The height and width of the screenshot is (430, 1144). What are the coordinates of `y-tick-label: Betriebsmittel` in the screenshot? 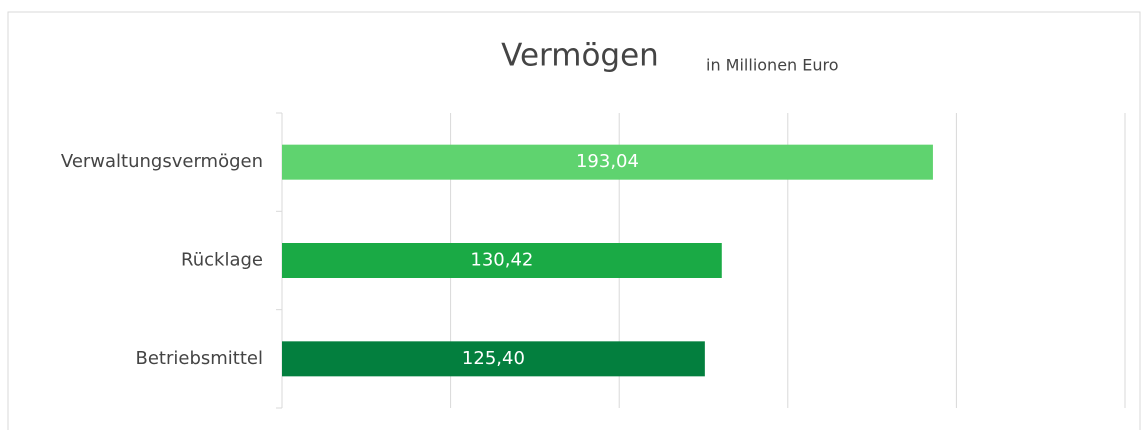 It's located at (200, 358).